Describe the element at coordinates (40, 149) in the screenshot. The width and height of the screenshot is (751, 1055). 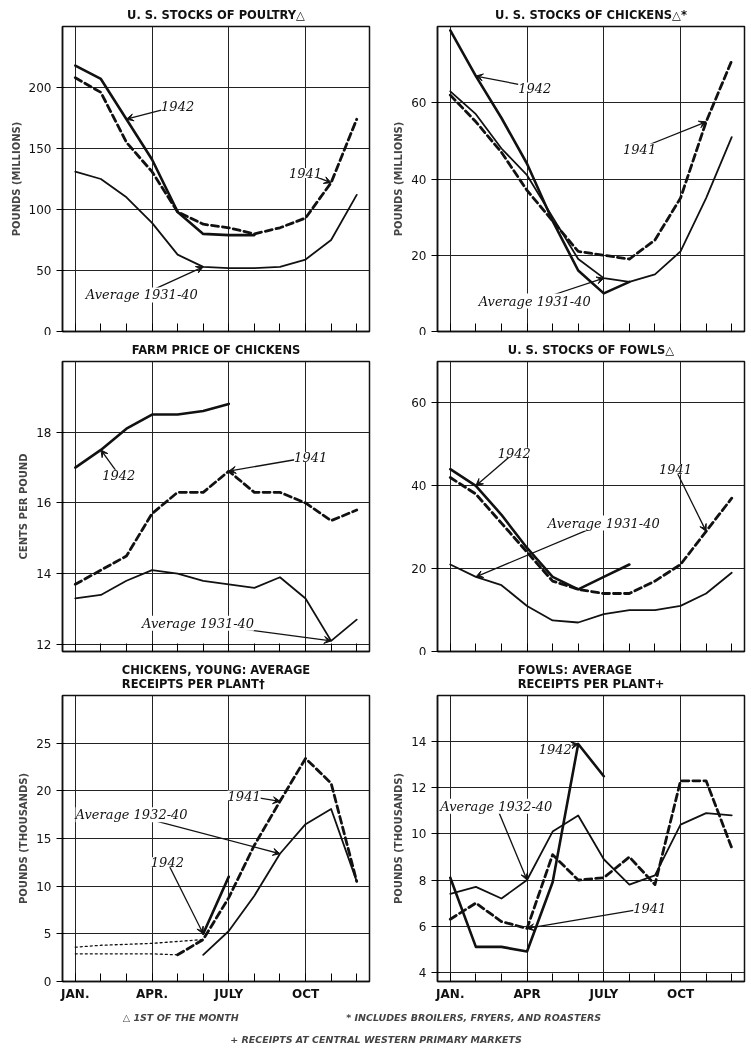
I see `y-tick-label: 150` at that location.